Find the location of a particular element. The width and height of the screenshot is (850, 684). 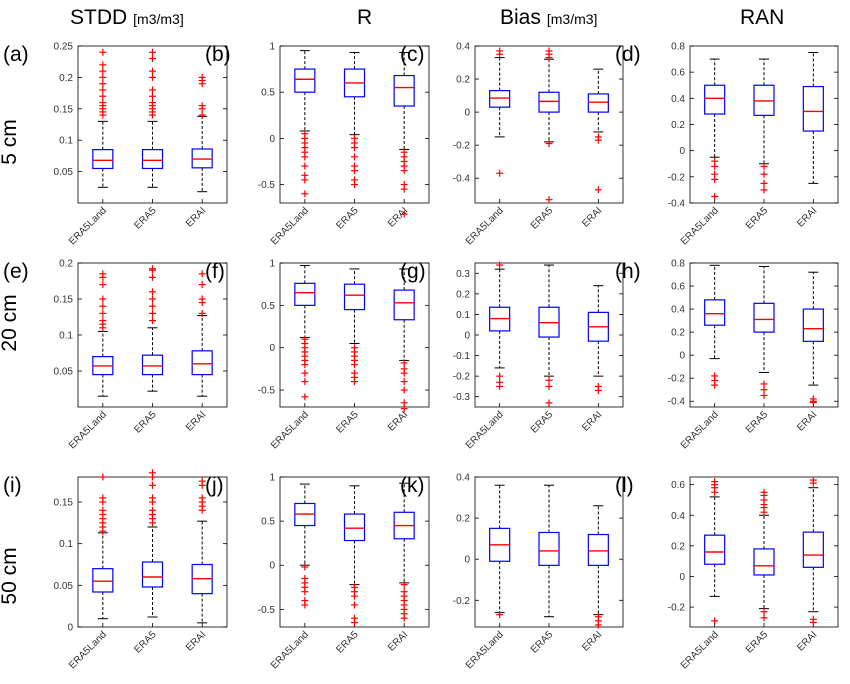

y-tick-label: 0.15 is located at coordinates (64, 109).